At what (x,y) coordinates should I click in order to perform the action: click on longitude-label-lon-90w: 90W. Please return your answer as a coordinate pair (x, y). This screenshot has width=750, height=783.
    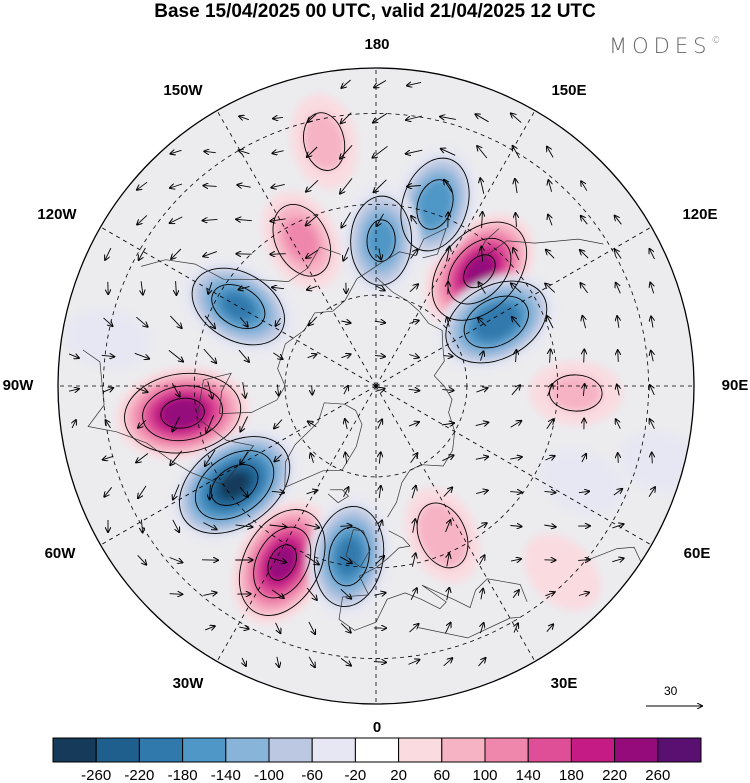
    Looking at the image, I should click on (19, 385).